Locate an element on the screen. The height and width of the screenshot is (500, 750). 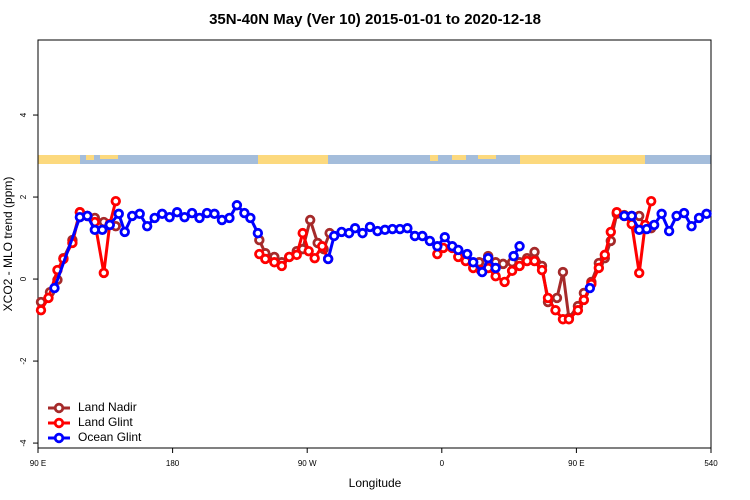
x-tick-label: 0 is located at coordinates (442, 463).